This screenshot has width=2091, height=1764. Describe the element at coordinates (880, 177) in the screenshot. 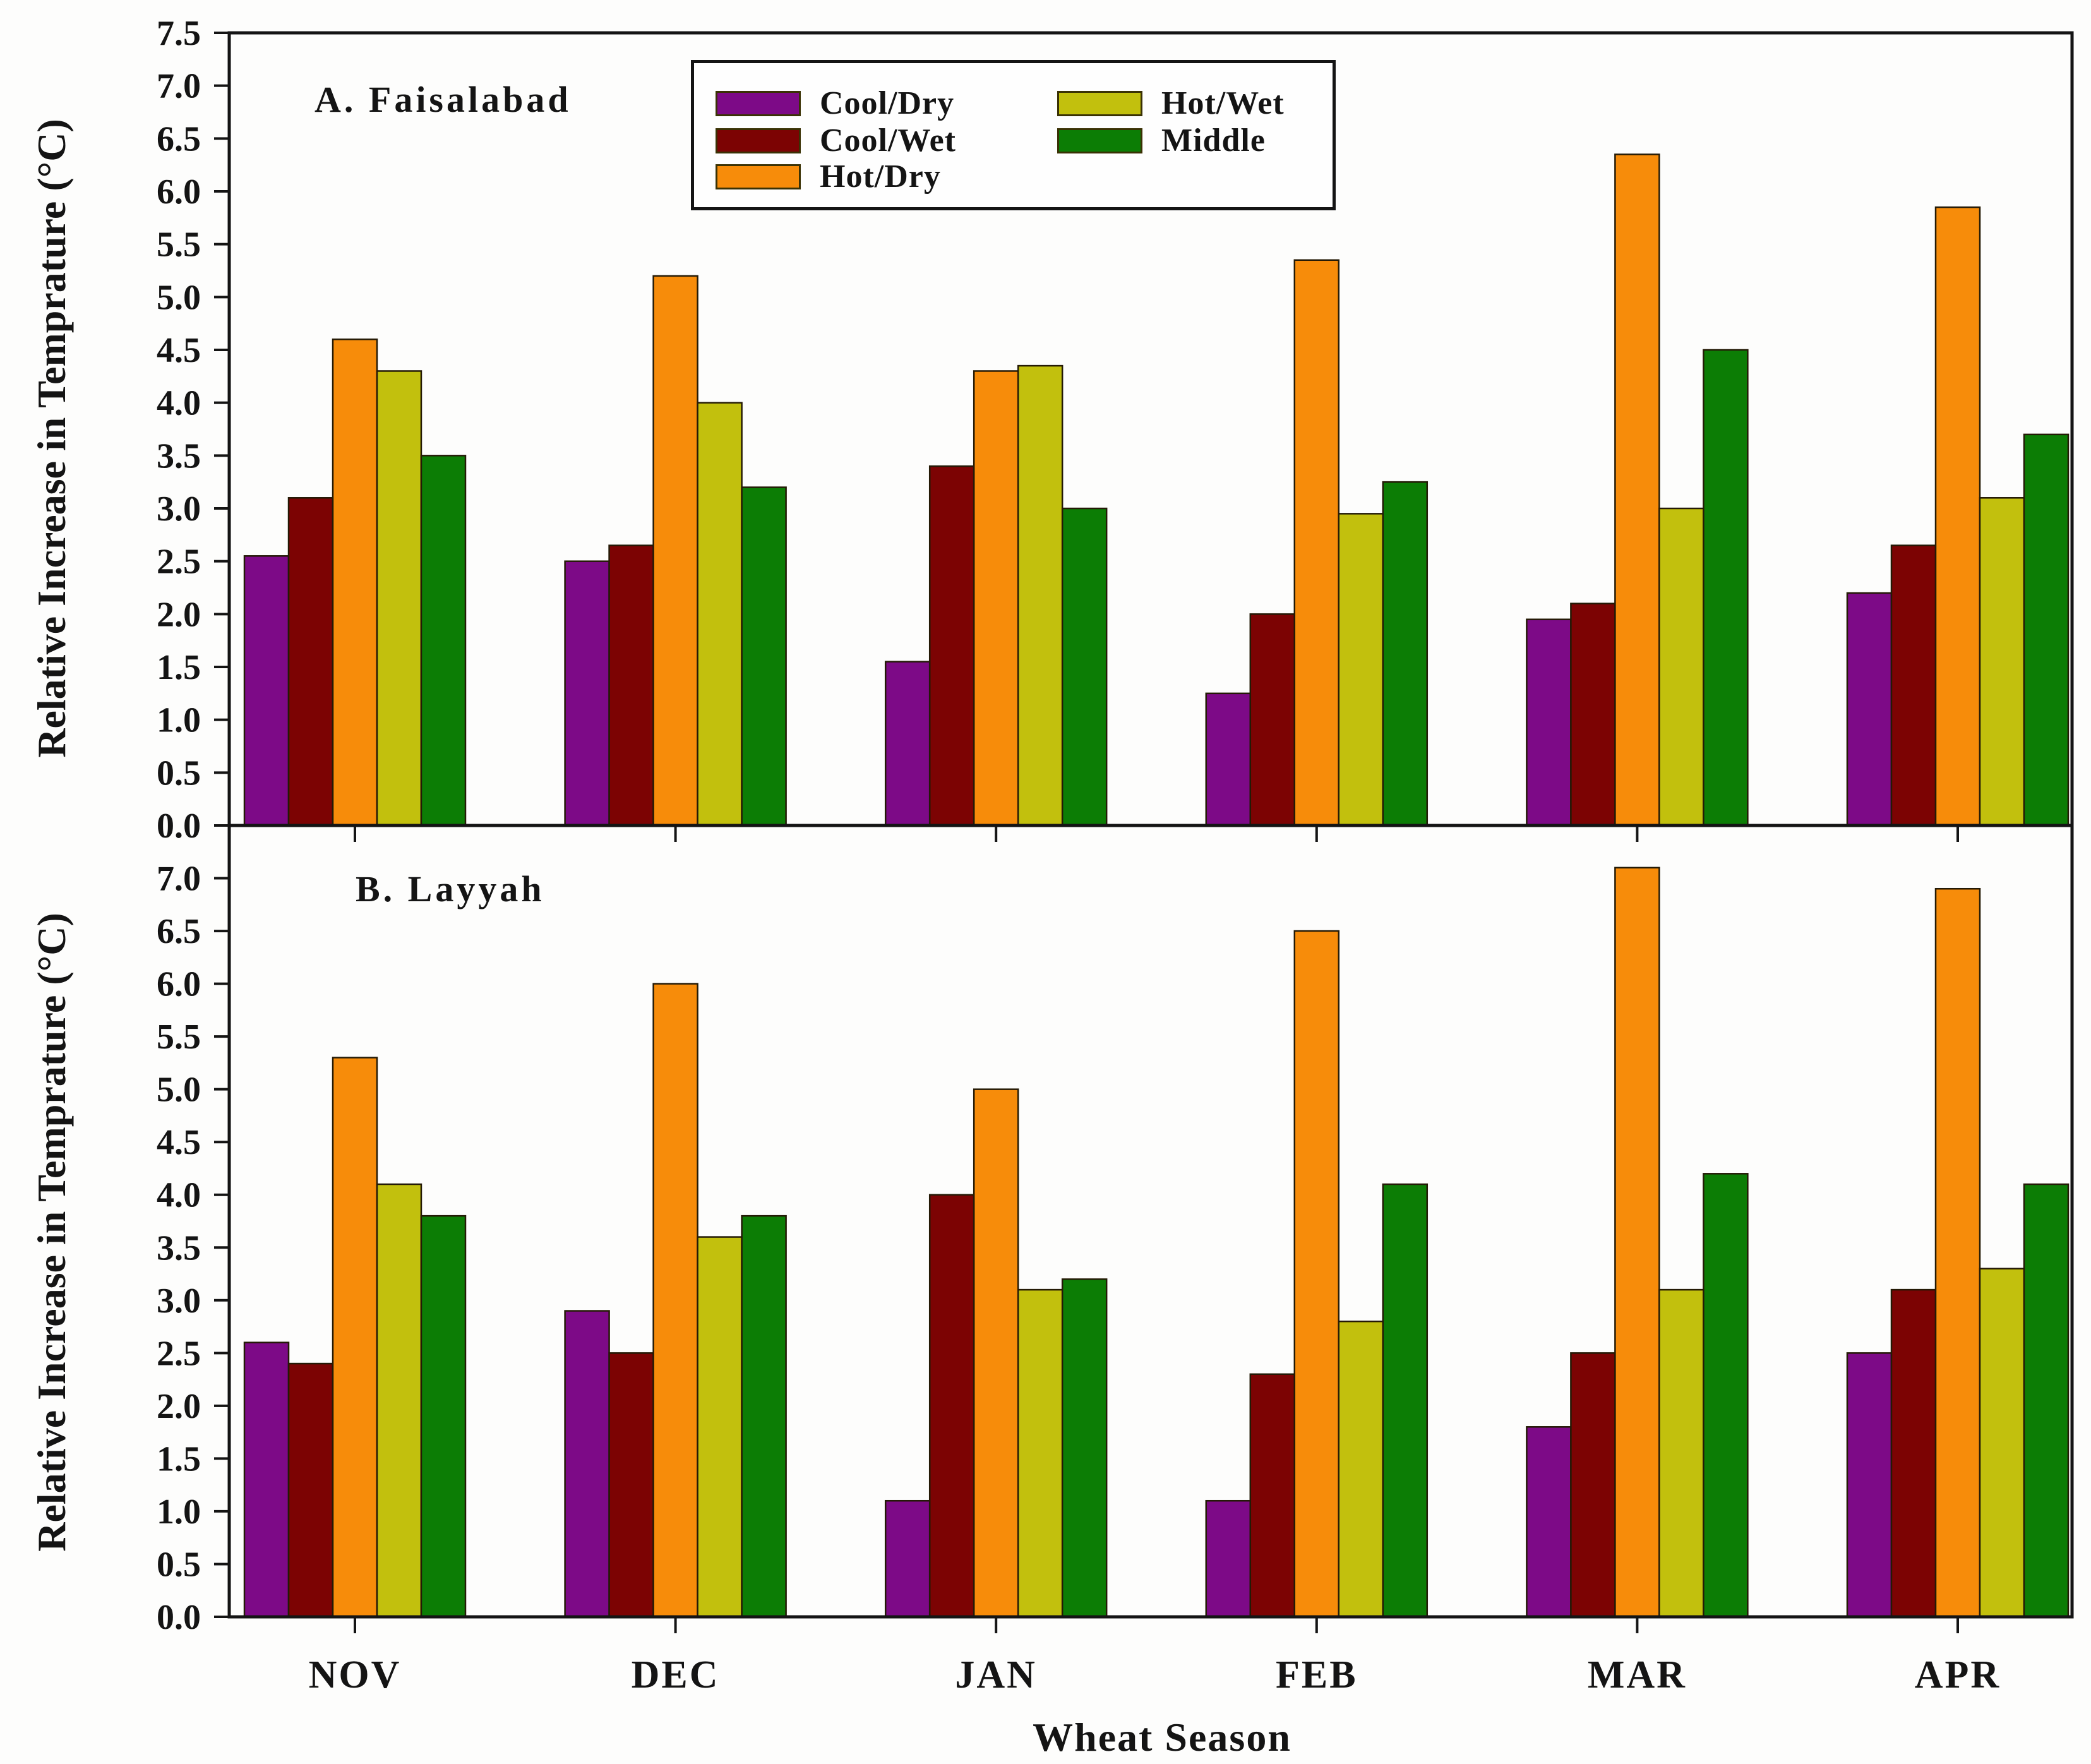

I see `legend-label-hot-dry: Hot/Dry` at that location.